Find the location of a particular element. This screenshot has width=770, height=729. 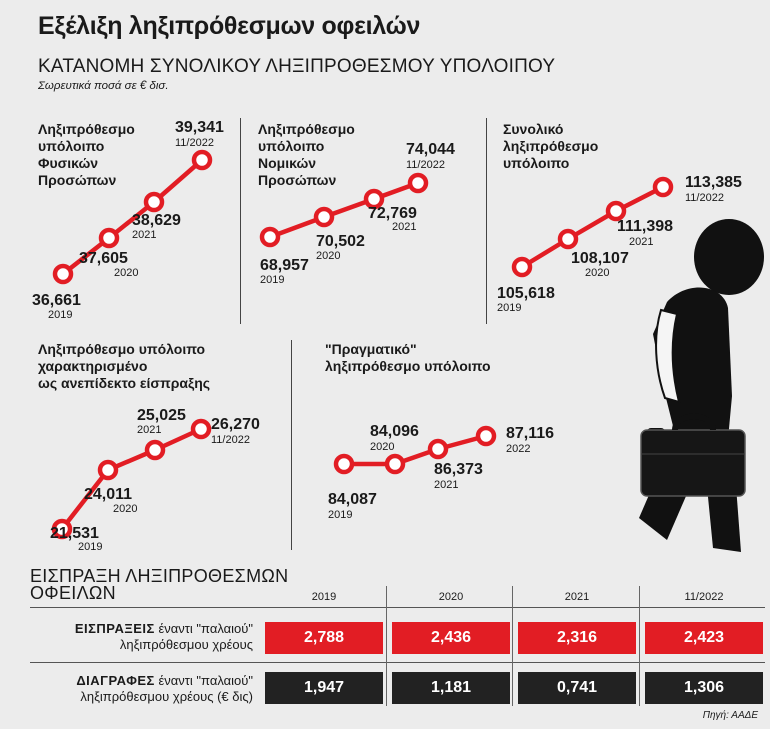

table-cell: 1,947 is located at coordinates (324, 688).